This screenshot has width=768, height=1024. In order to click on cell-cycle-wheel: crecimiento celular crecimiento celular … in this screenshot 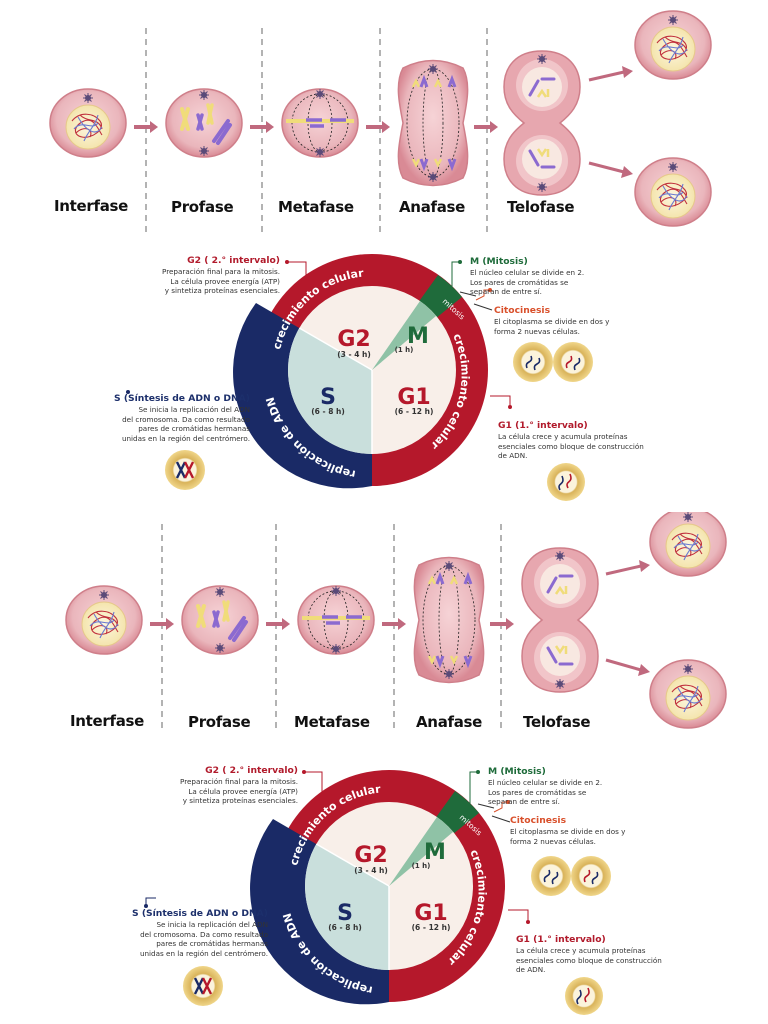, I will do `click(360, 371)`.